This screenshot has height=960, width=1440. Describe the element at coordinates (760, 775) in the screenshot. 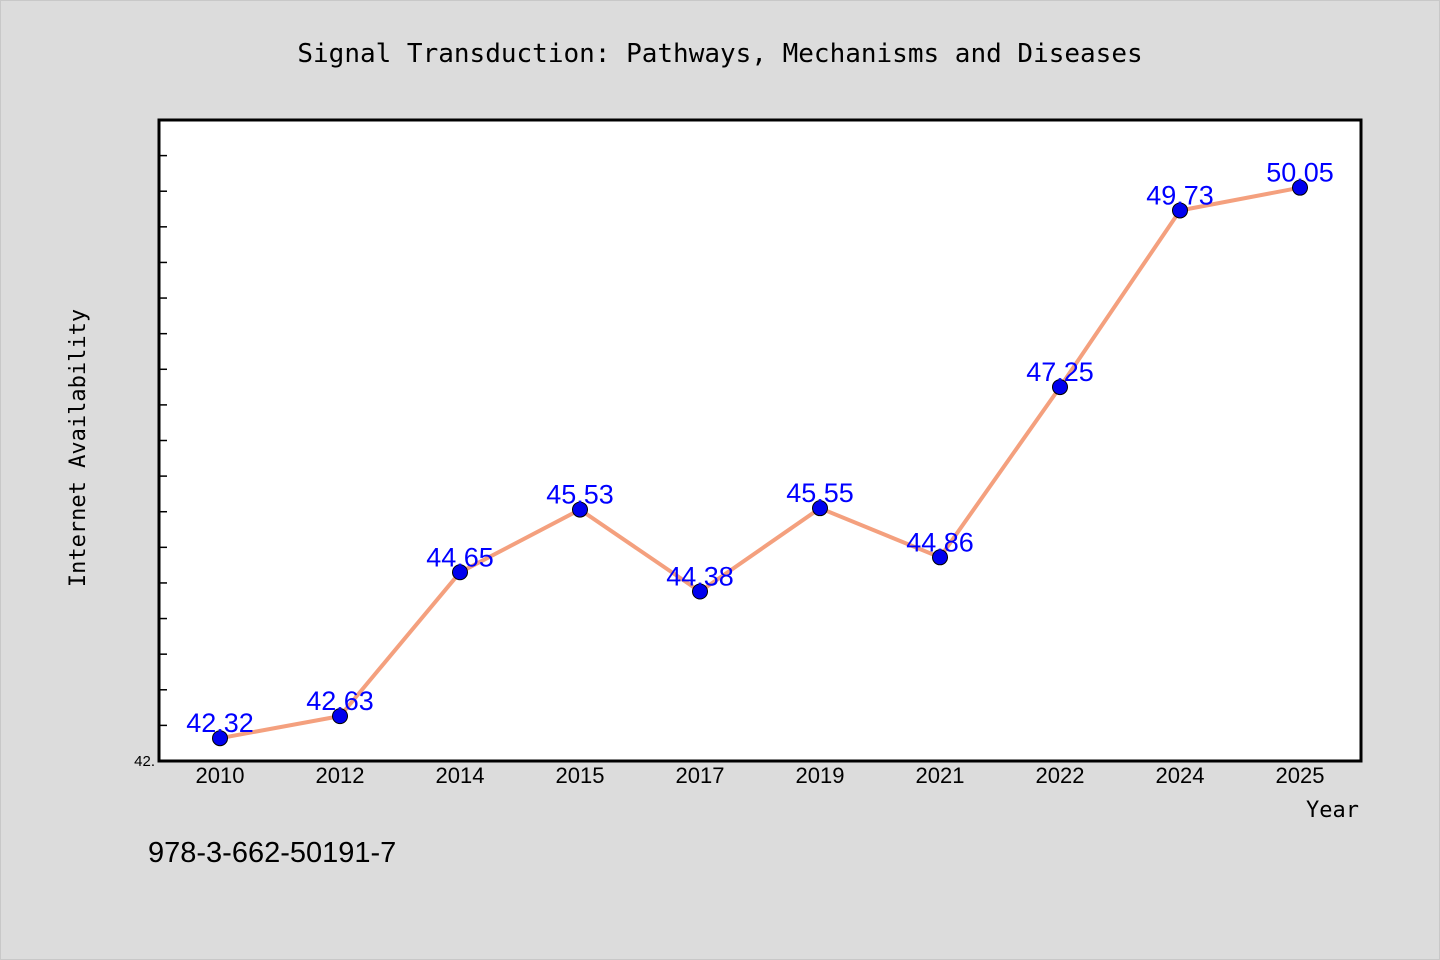

I see `x-axis-ticks: 2010 2012 2014 2015 2017 2019 2021 2022 2024 2025` at that location.